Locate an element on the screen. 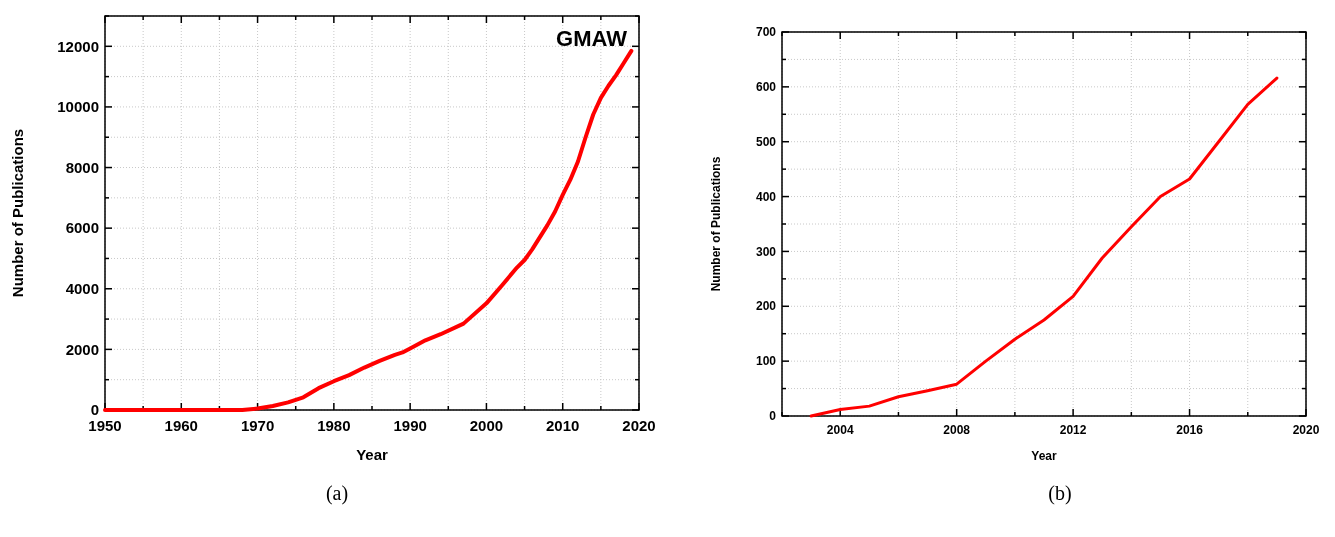 Image resolution: width=1335 pixels, height=537 pixels. text: (a) is located at coordinates (337, 493).